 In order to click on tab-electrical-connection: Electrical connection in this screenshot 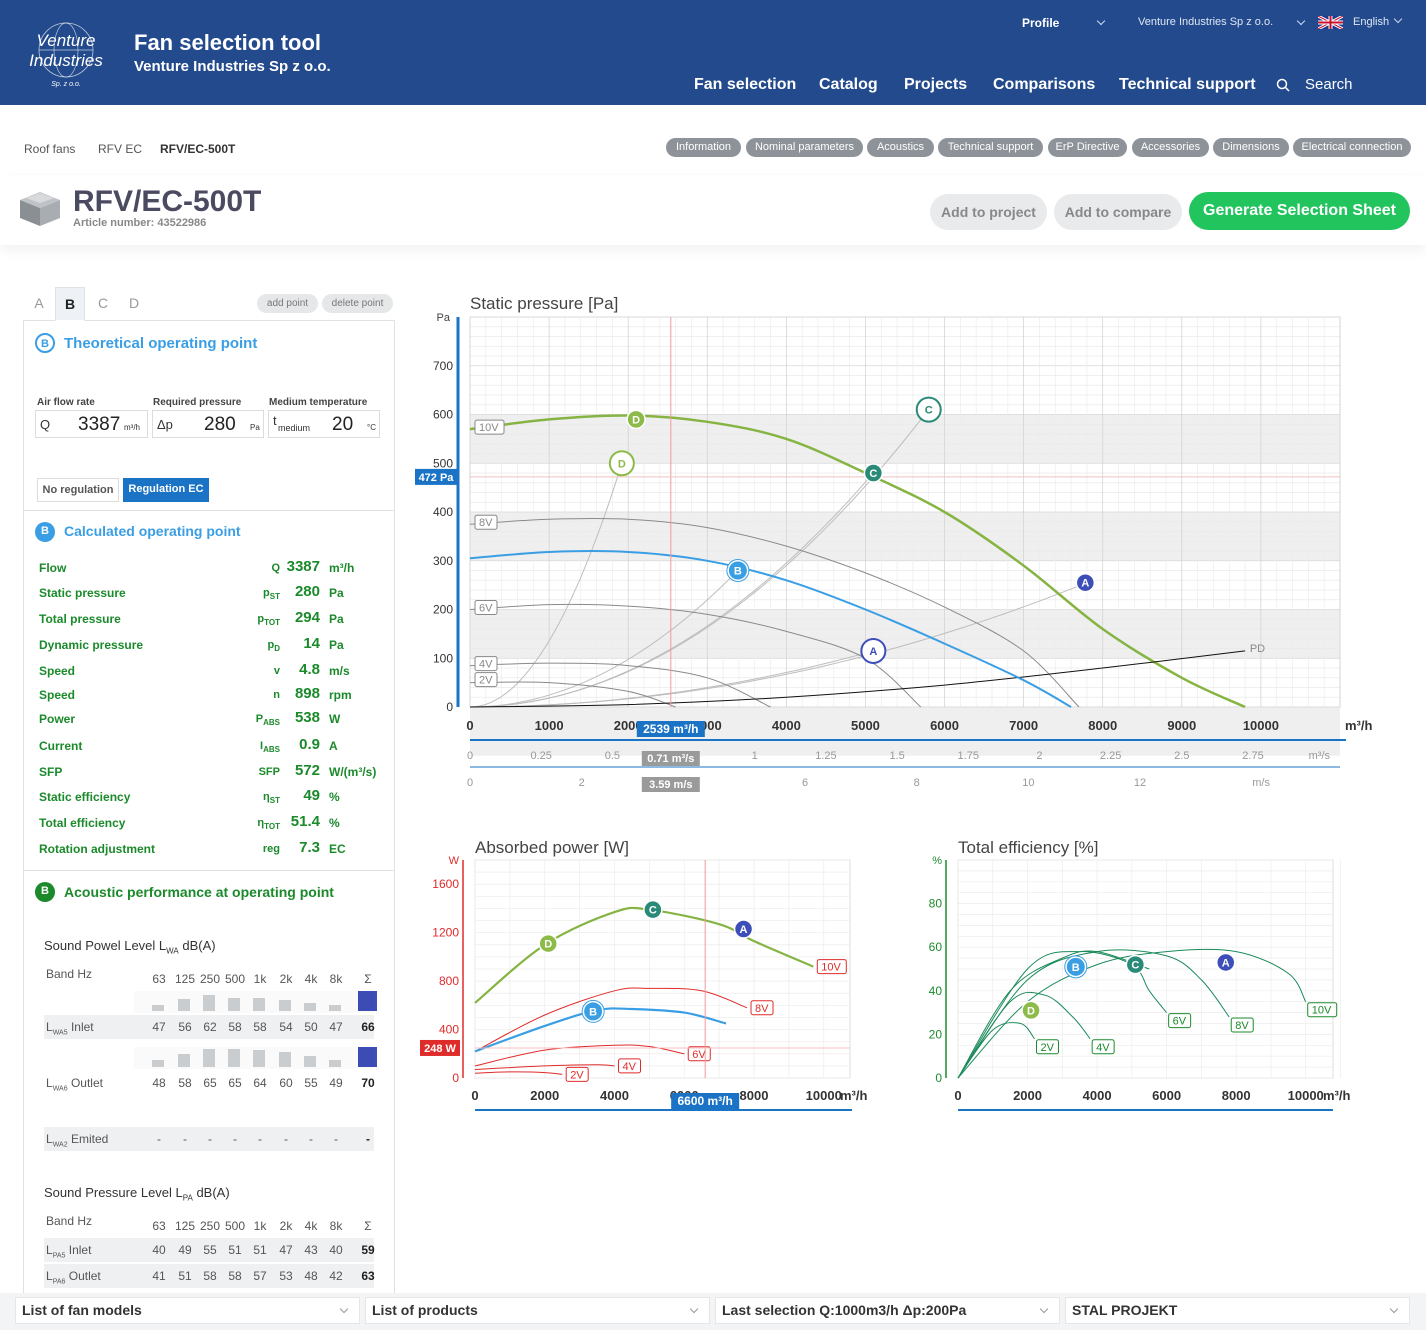, I will do `click(1352, 147)`.